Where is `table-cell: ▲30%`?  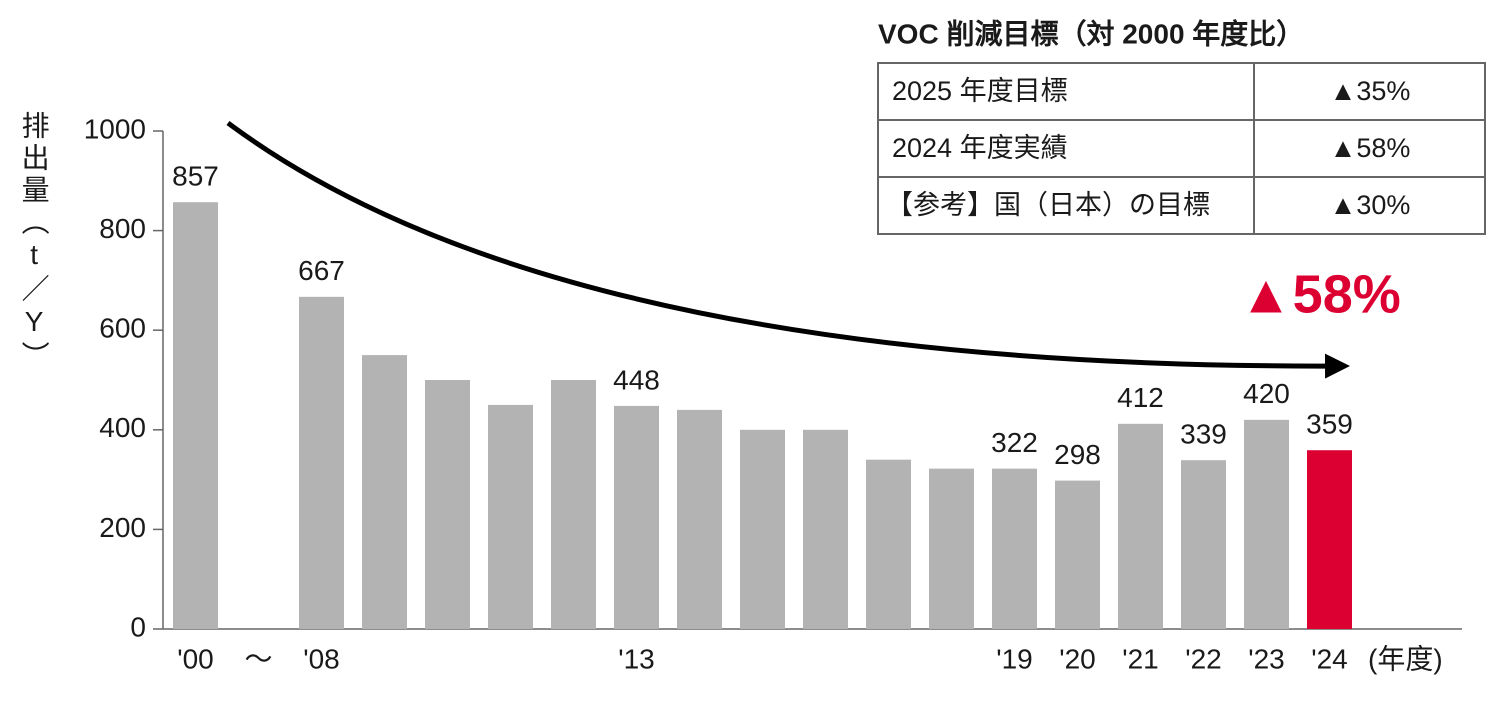
table-cell: ▲30% is located at coordinates (1370, 205).